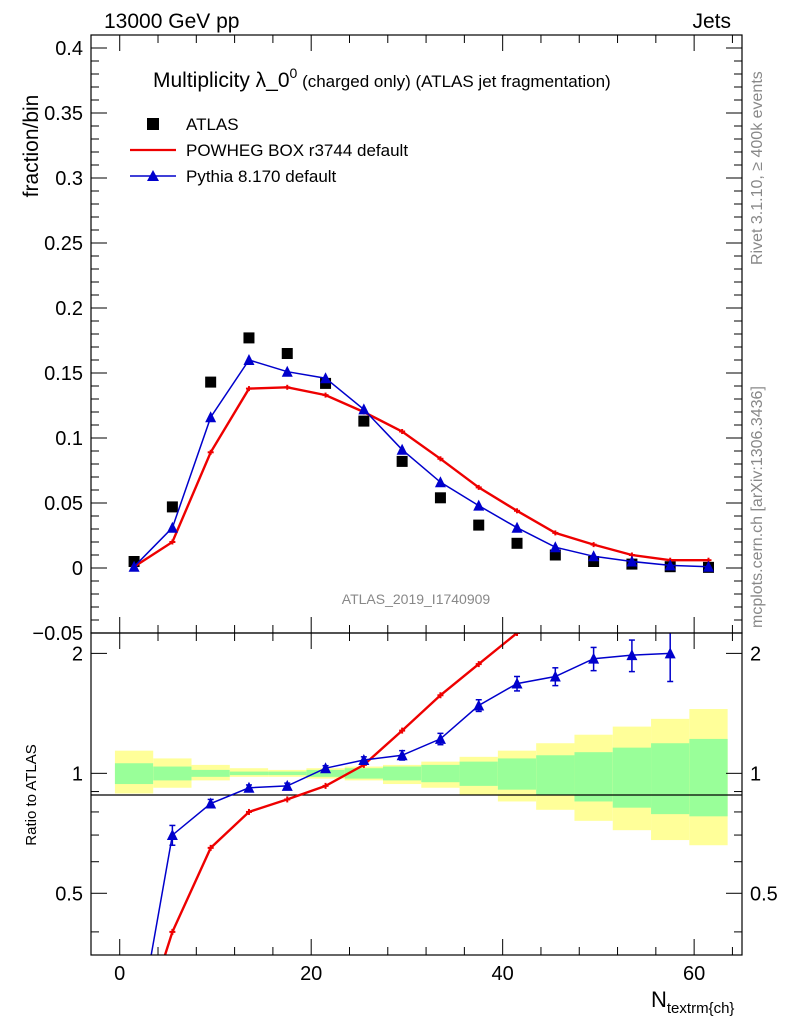 This screenshot has width=786, height=1024. What do you see at coordinates (711, 21) in the screenshot?
I see `header-right: Jets` at bounding box center [711, 21].